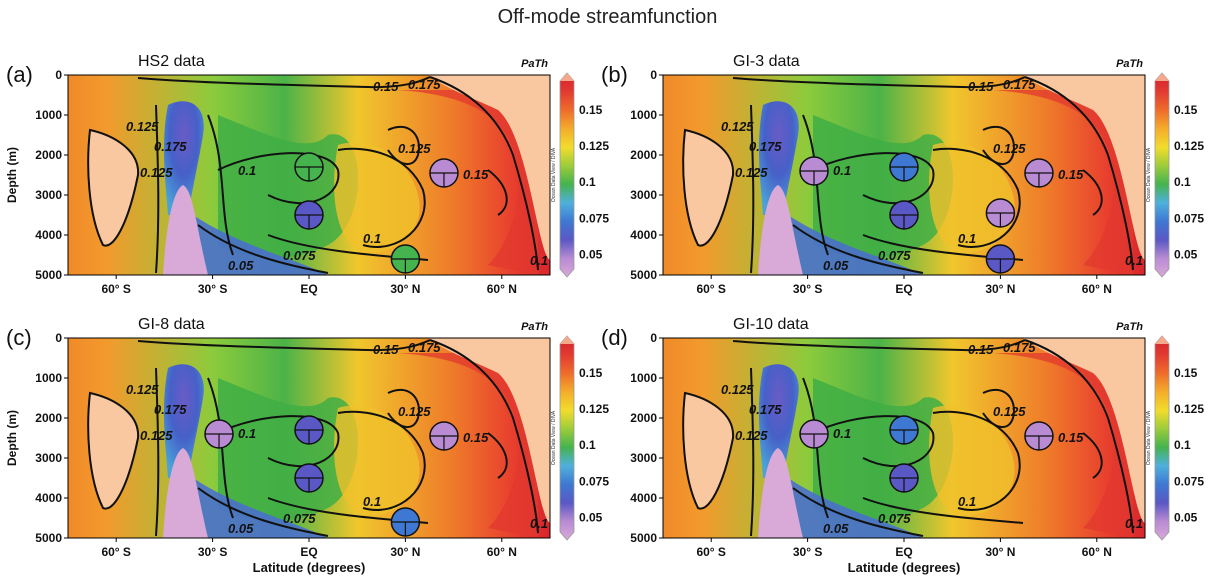 The image size is (1215, 576). What do you see at coordinates (12, 175) in the screenshot?
I see `y-axis-label: Depth (m)` at bounding box center [12, 175].